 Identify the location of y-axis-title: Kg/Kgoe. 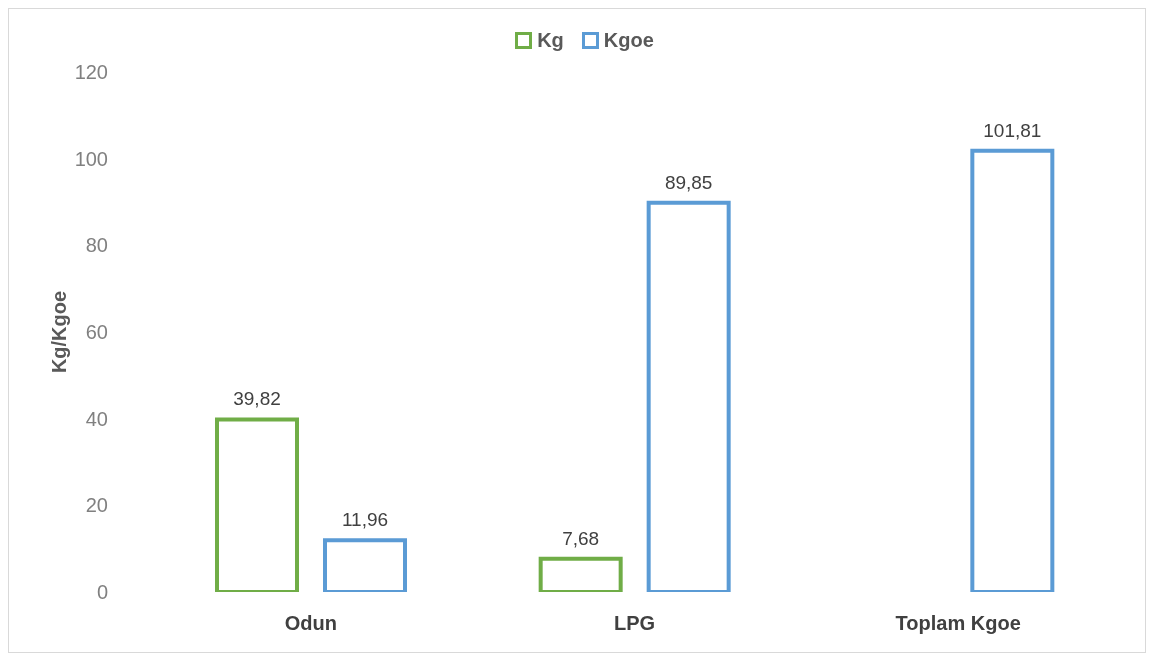
(59, 332).